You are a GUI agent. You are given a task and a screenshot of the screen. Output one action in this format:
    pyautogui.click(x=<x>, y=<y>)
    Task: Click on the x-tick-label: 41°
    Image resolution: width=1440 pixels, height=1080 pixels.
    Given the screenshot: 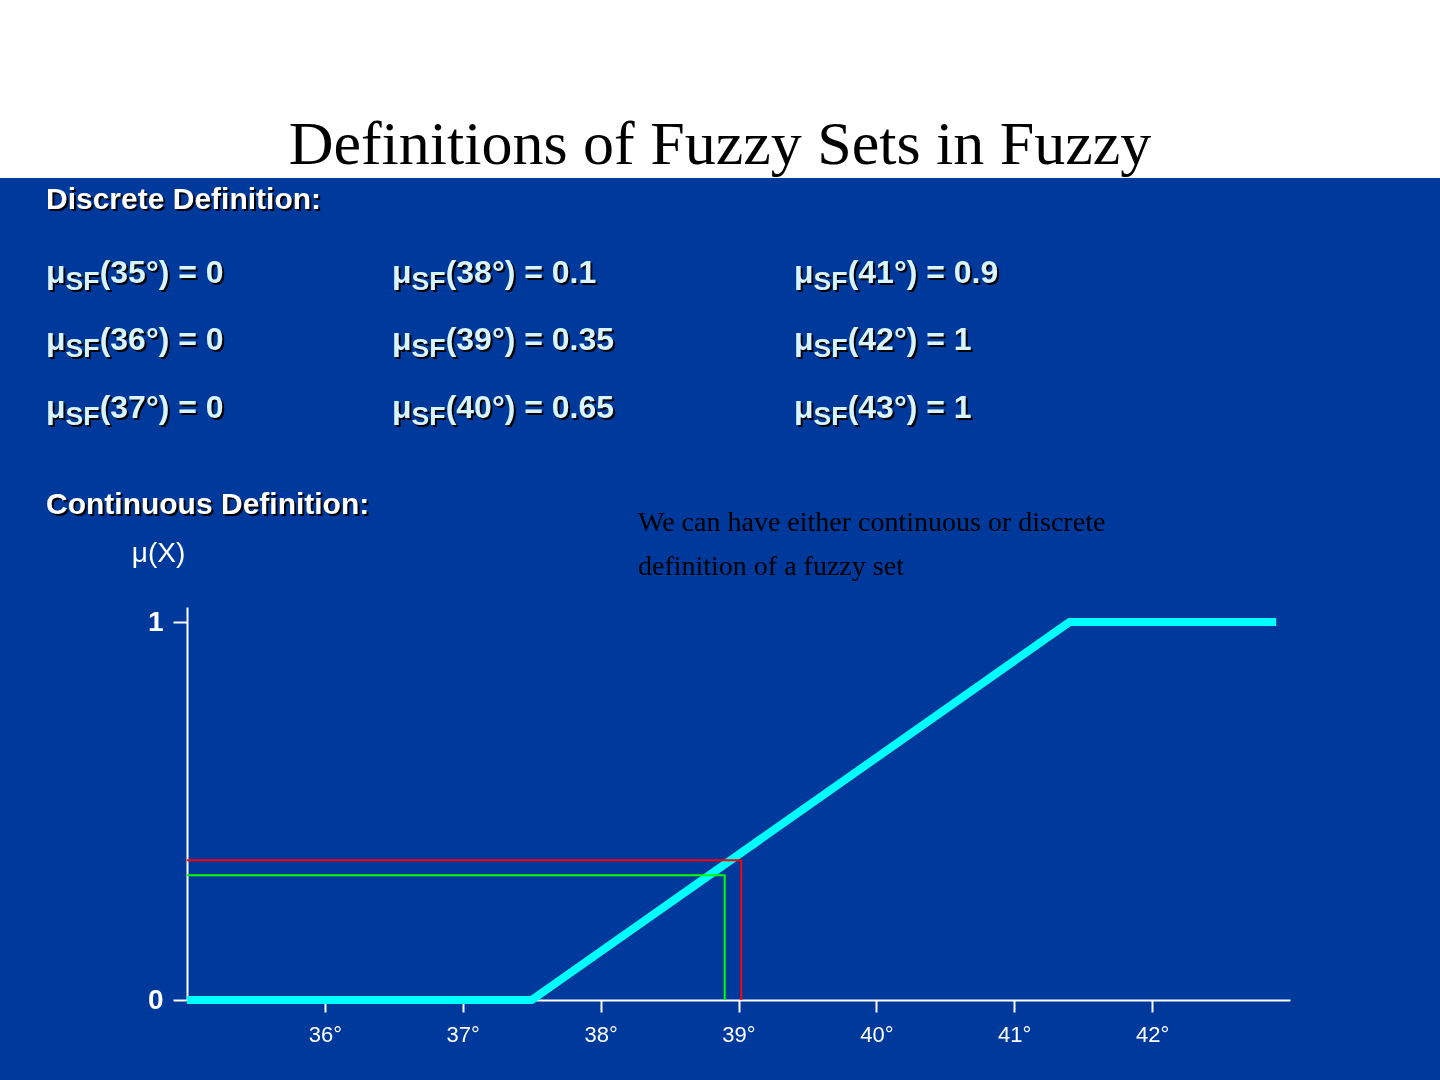 What is the action you would take?
    pyautogui.click(x=1015, y=1034)
    